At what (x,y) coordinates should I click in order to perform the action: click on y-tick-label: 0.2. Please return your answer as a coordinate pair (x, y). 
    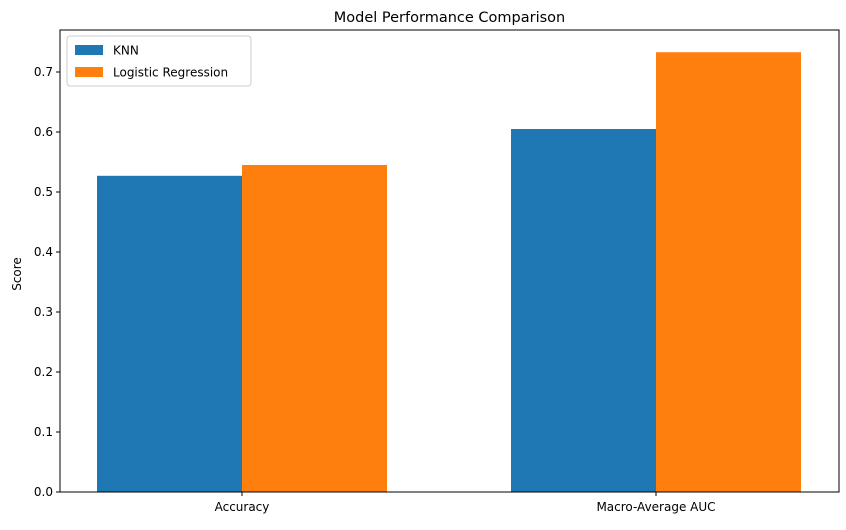
    Looking at the image, I should click on (43, 372).